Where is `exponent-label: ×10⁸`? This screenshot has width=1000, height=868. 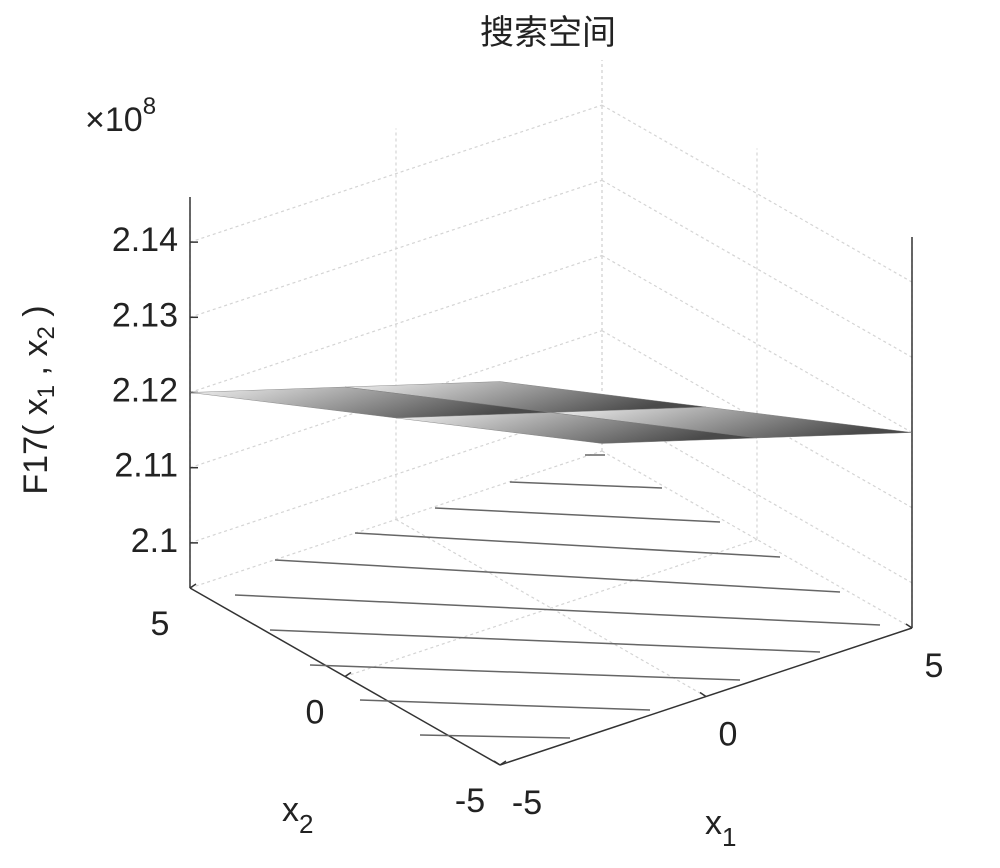
exponent-label: ×10⁸ is located at coordinates (120, 116).